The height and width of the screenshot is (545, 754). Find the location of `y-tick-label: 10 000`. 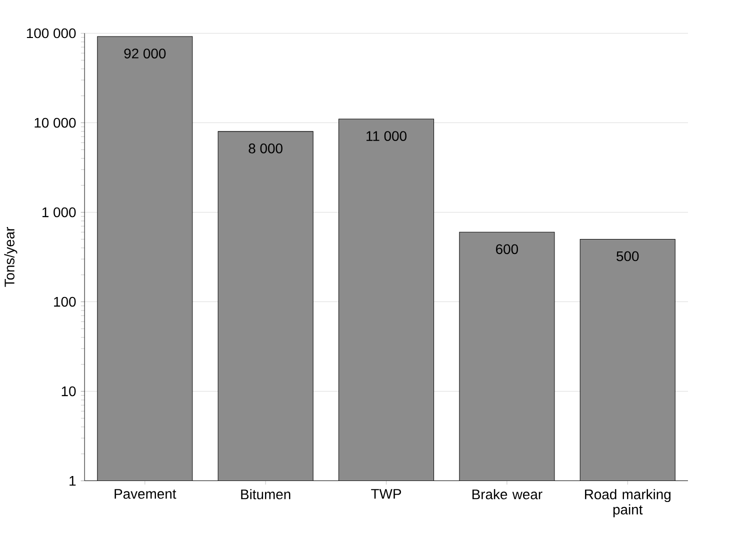

y-tick-label: 10 000 is located at coordinates (55, 123).